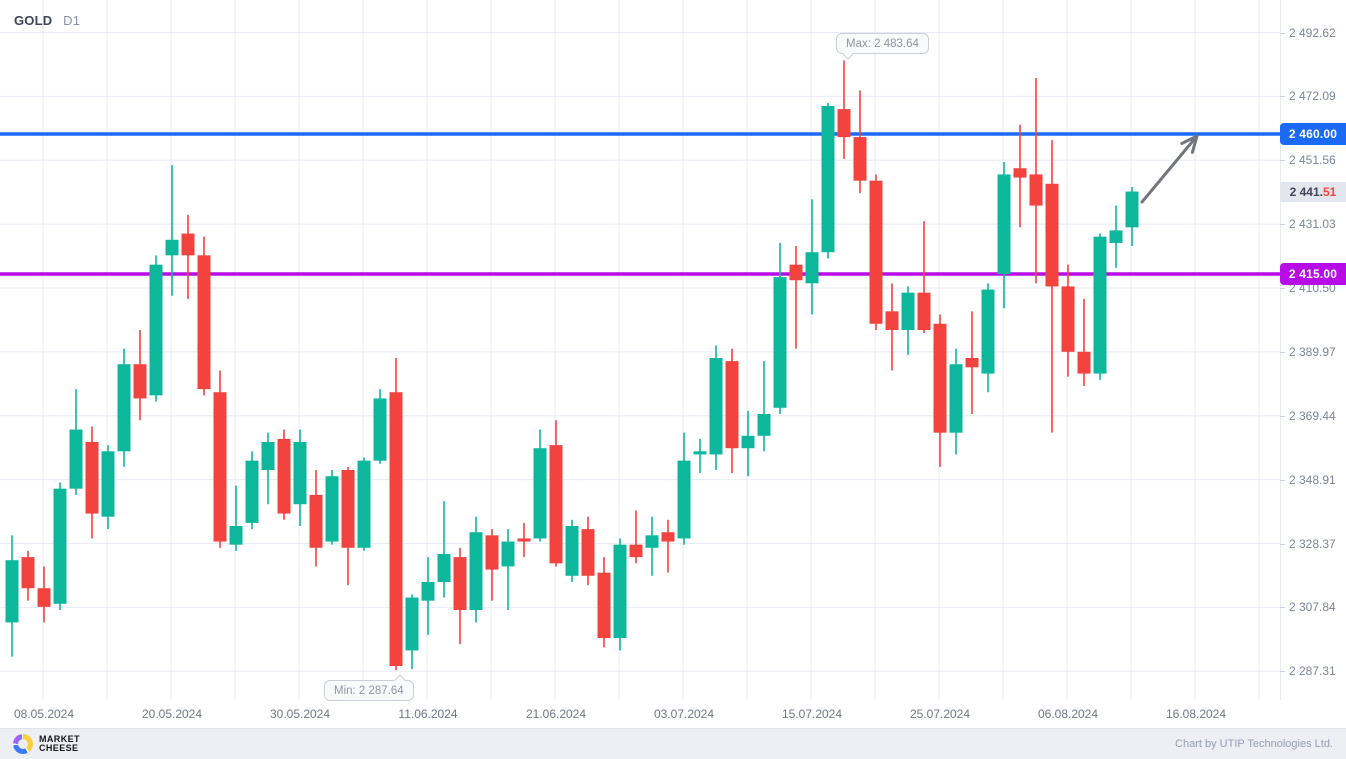  What do you see at coordinates (428, 714) in the screenshot?
I see `x-axis-date-label: 11.06.2024` at bounding box center [428, 714].